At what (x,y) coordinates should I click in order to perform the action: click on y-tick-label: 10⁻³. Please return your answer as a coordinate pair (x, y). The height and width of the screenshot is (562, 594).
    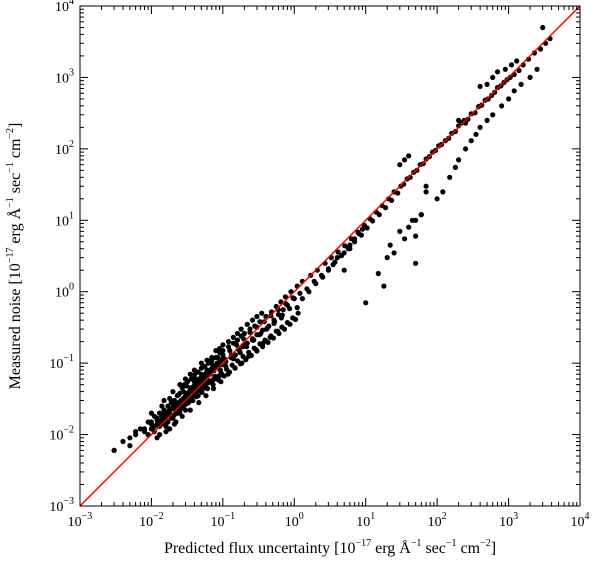
    Looking at the image, I should click on (61, 505).